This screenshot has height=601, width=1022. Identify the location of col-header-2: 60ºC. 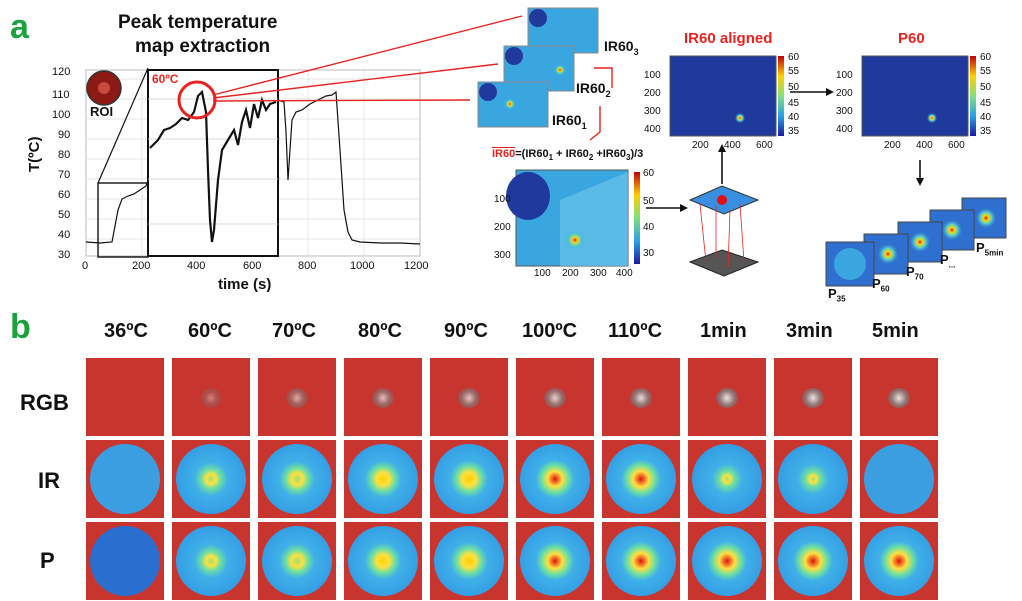
(210, 331).